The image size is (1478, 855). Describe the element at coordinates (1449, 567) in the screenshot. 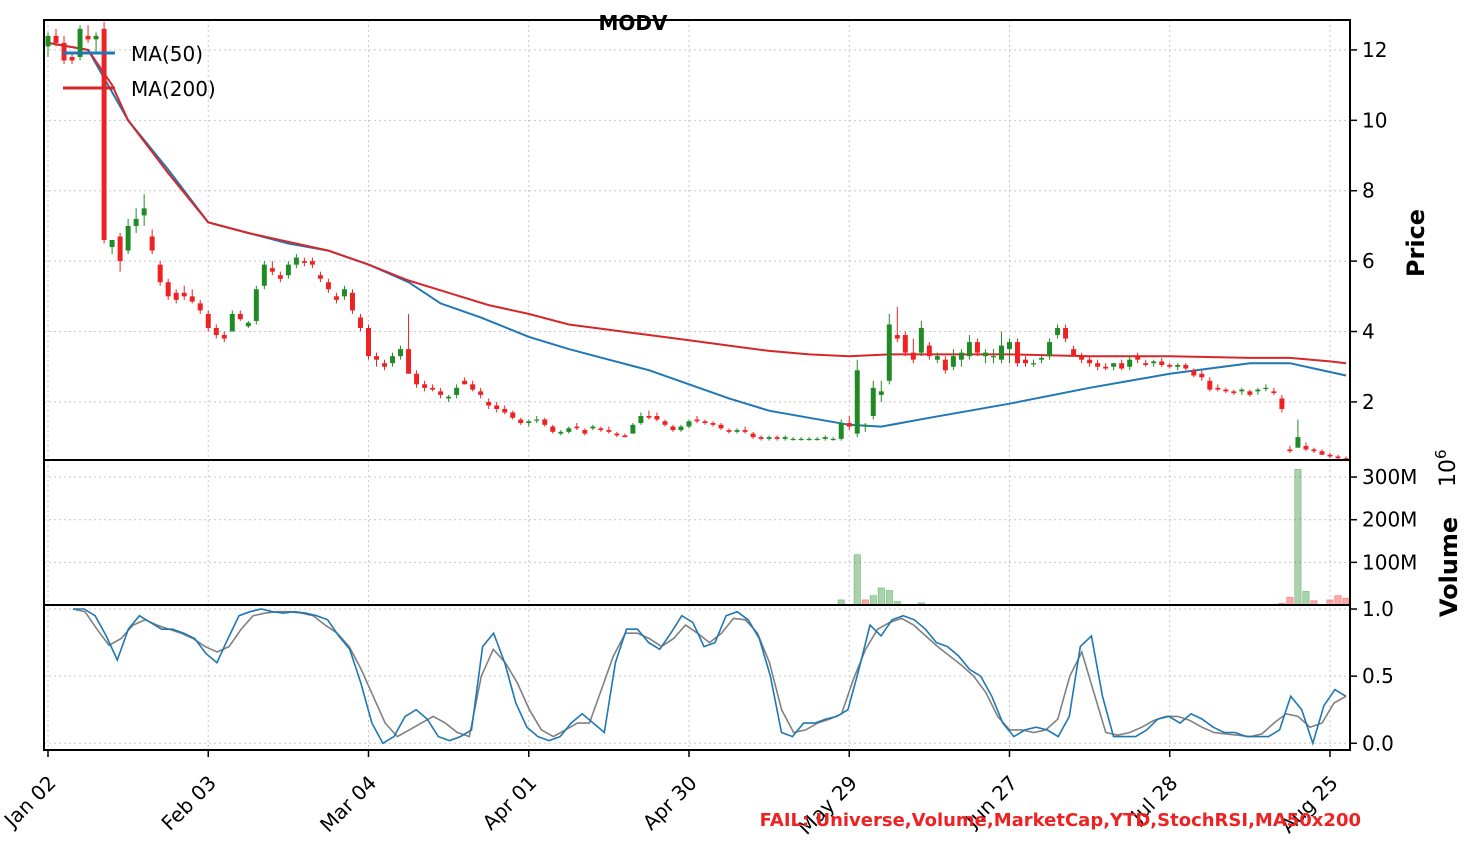

I see `volume-axis-label: Volume` at that location.